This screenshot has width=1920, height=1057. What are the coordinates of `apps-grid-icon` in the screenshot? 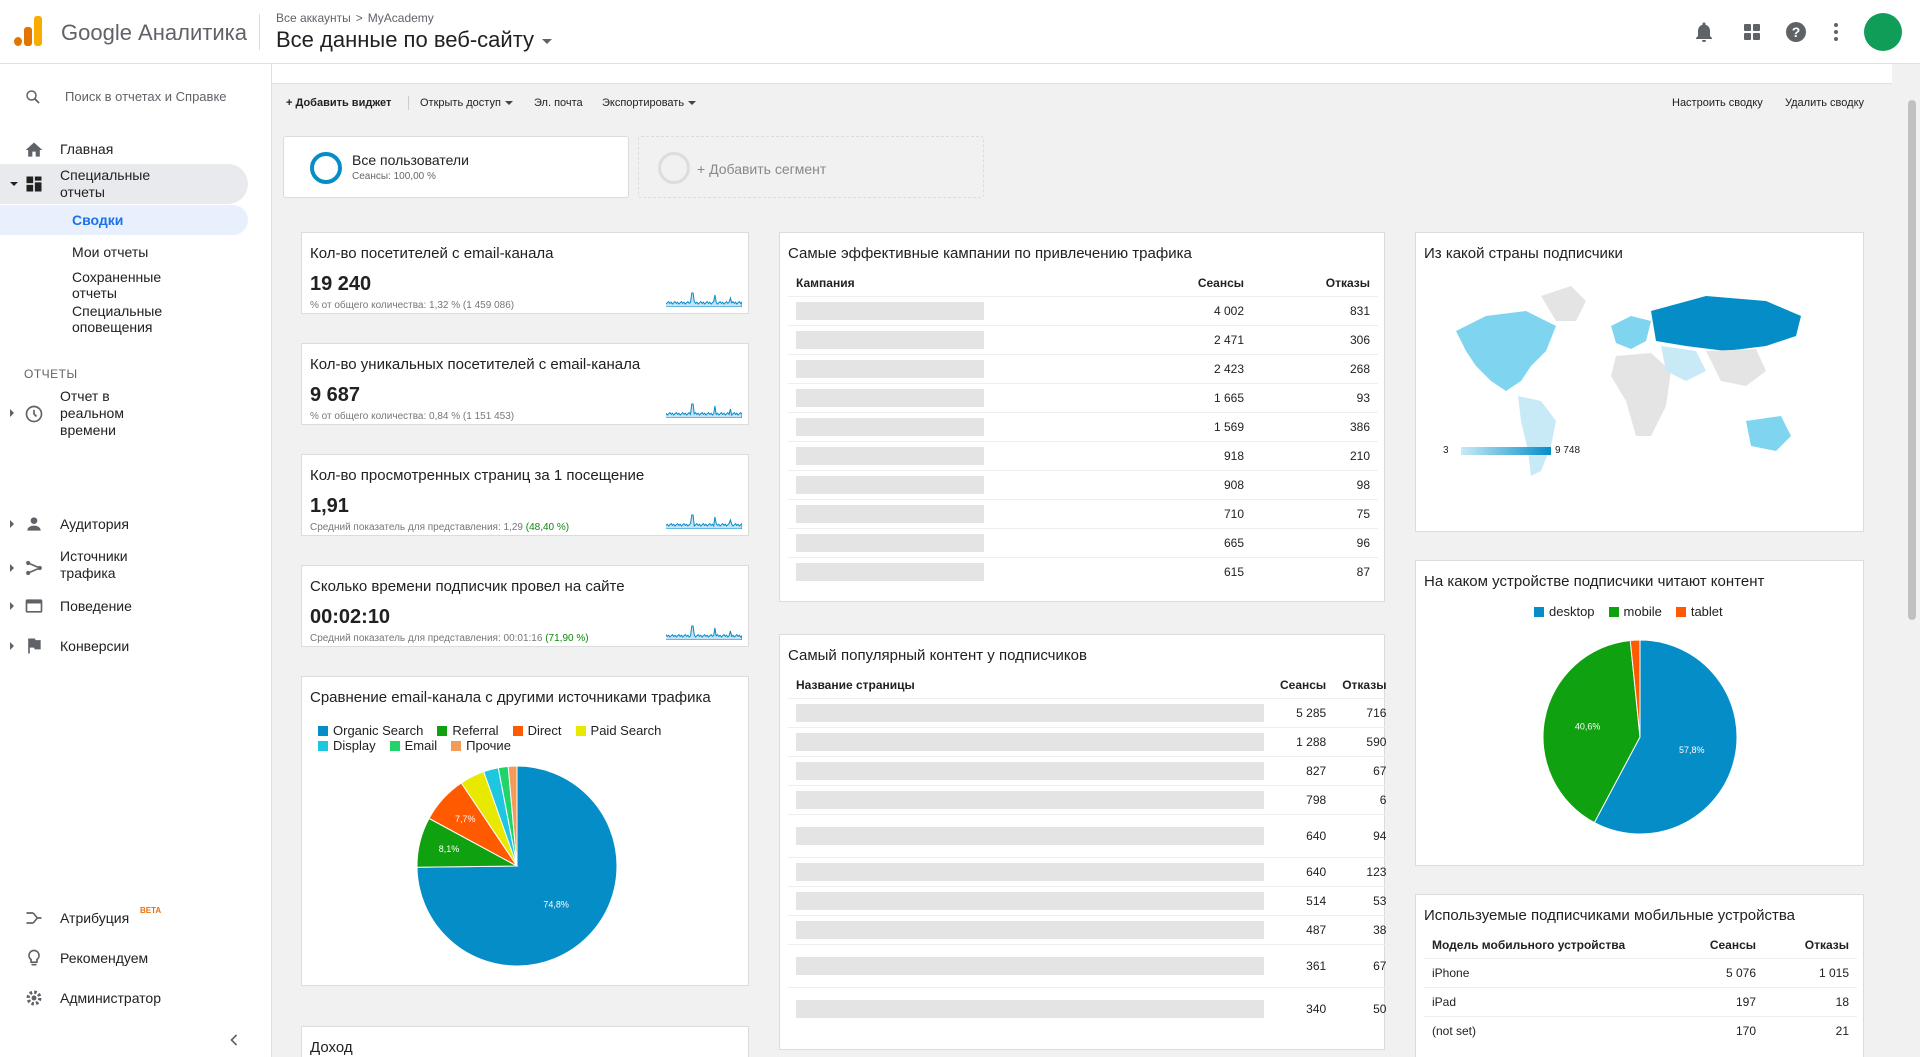 It's located at (1752, 32).